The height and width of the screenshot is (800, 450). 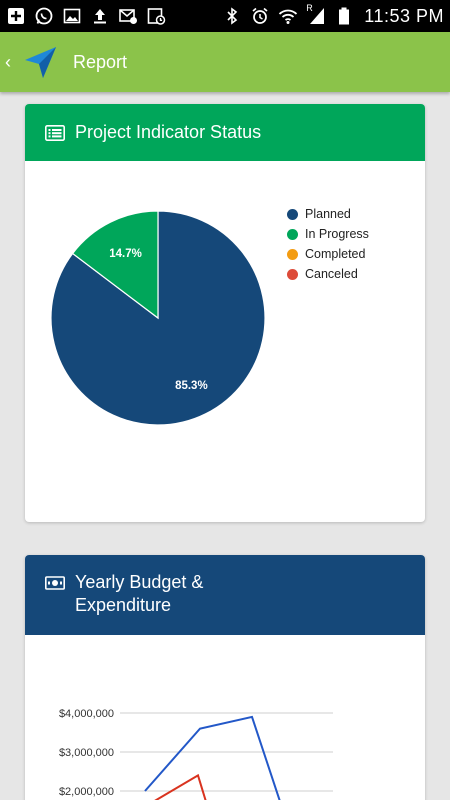 I want to click on list-icon, so click(x=55, y=132).